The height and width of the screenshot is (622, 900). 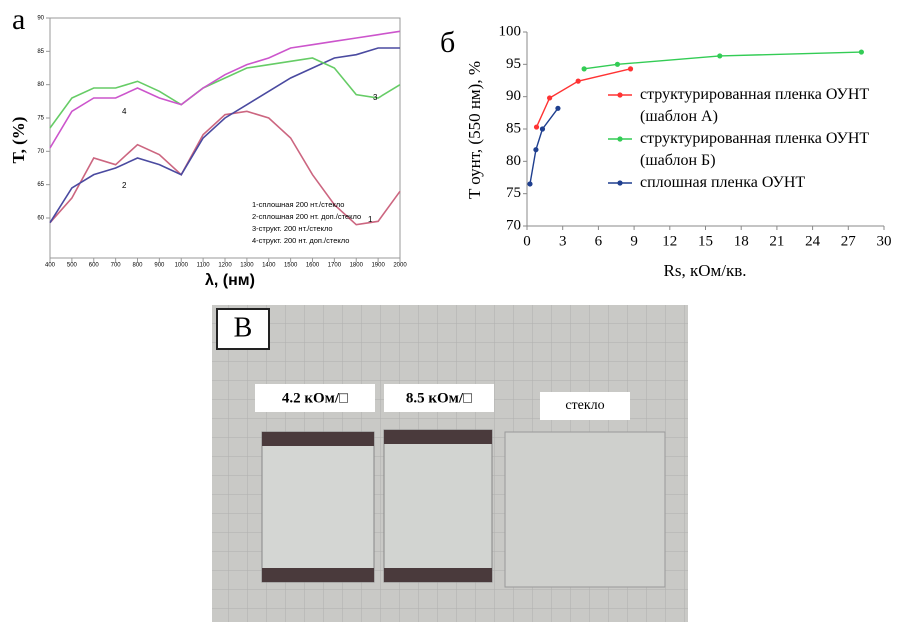 I want to click on x-tick-label: 500, so click(x=72, y=266).